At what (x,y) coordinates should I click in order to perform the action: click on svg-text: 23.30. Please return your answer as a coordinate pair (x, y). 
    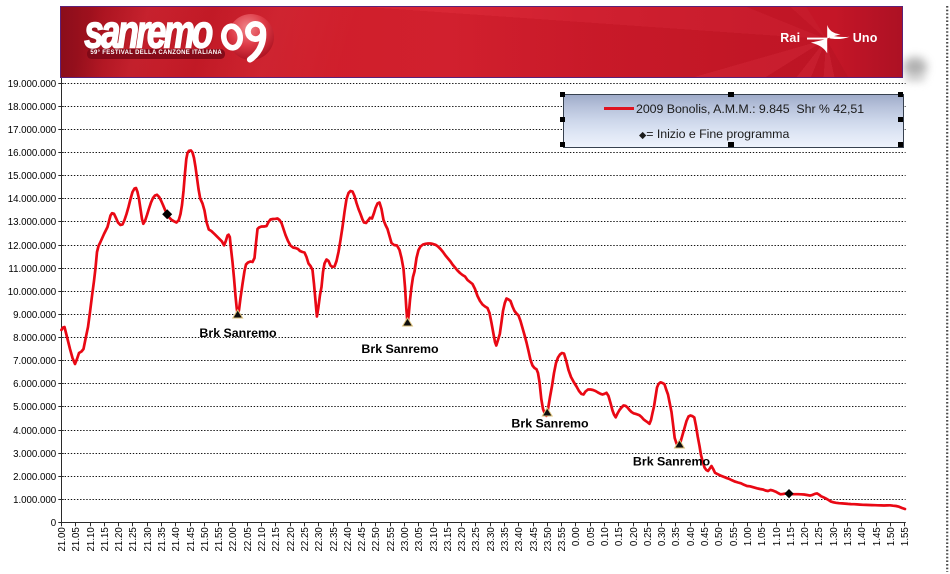
    Looking at the image, I should click on (491, 539).